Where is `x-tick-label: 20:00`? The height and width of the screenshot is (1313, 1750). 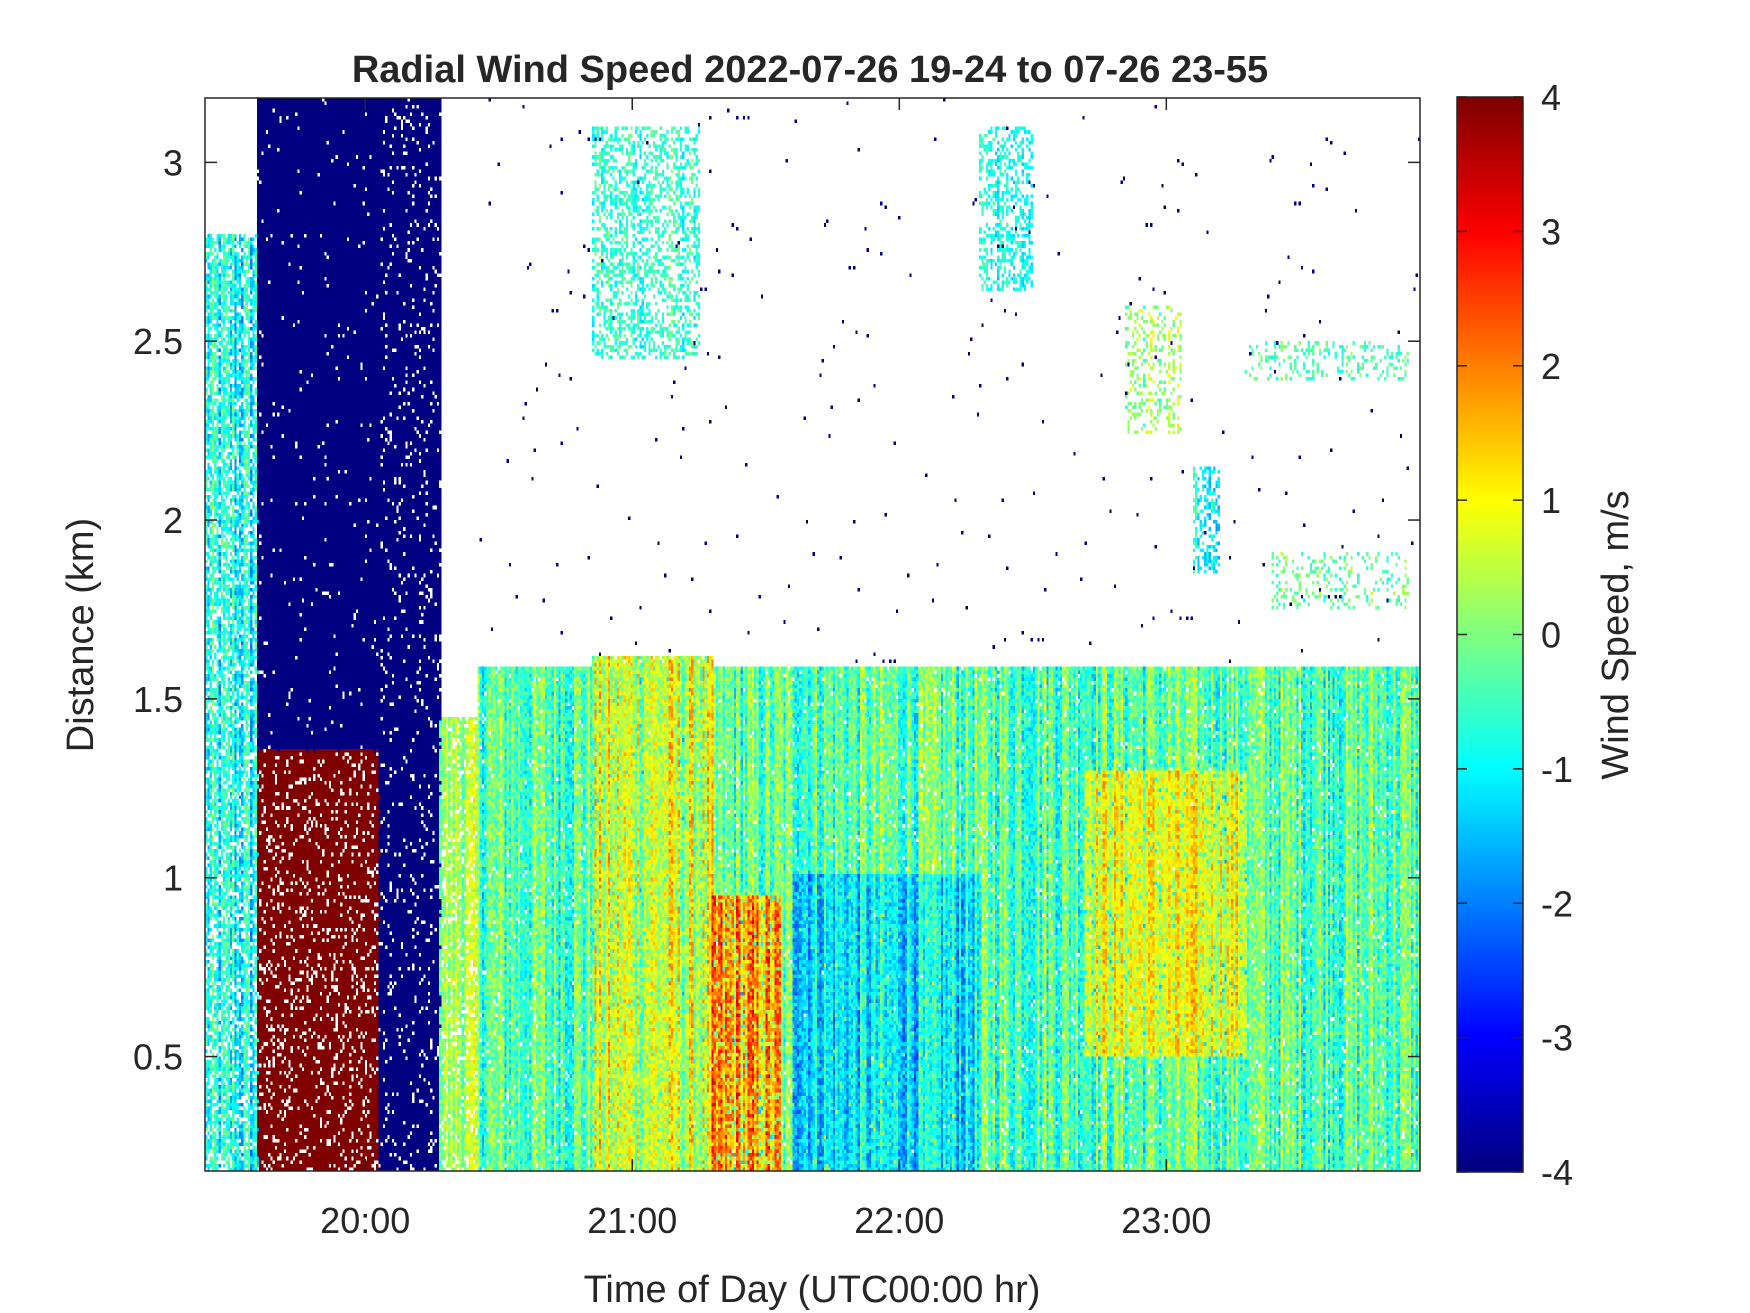 x-tick-label: 20:00 is located at coordinates (365, 1220).